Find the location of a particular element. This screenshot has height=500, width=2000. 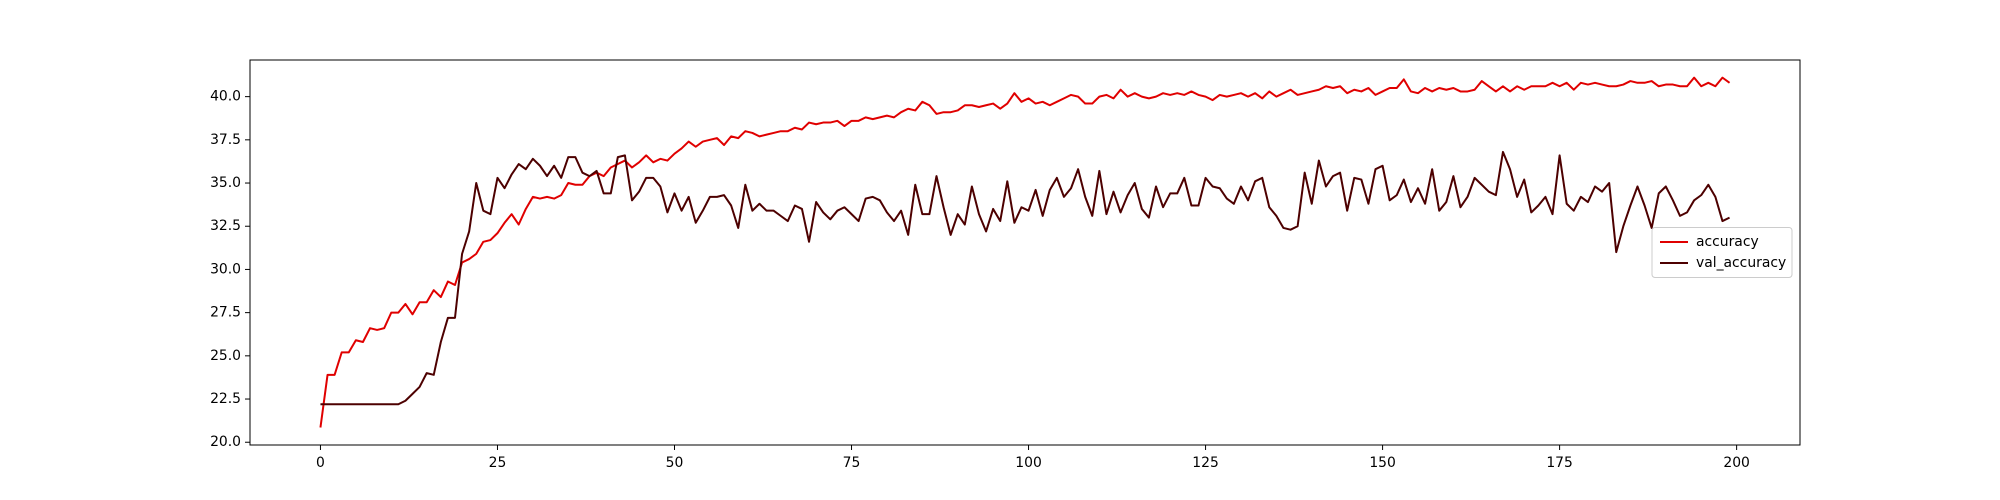

legend: accuracy val_accuracy is located at coordinates (1722, 252).